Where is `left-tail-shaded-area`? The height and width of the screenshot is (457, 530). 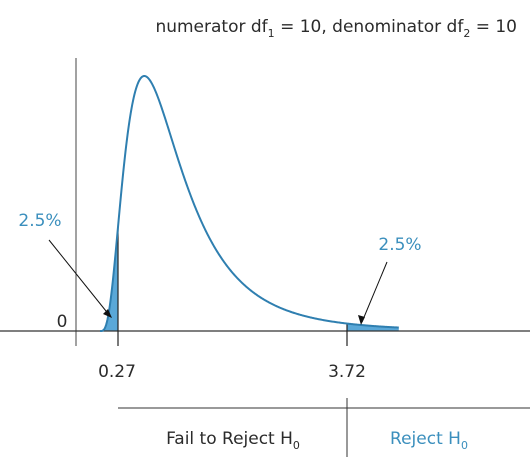 left-tail-shaded-area is located at coordinates (109, 279).